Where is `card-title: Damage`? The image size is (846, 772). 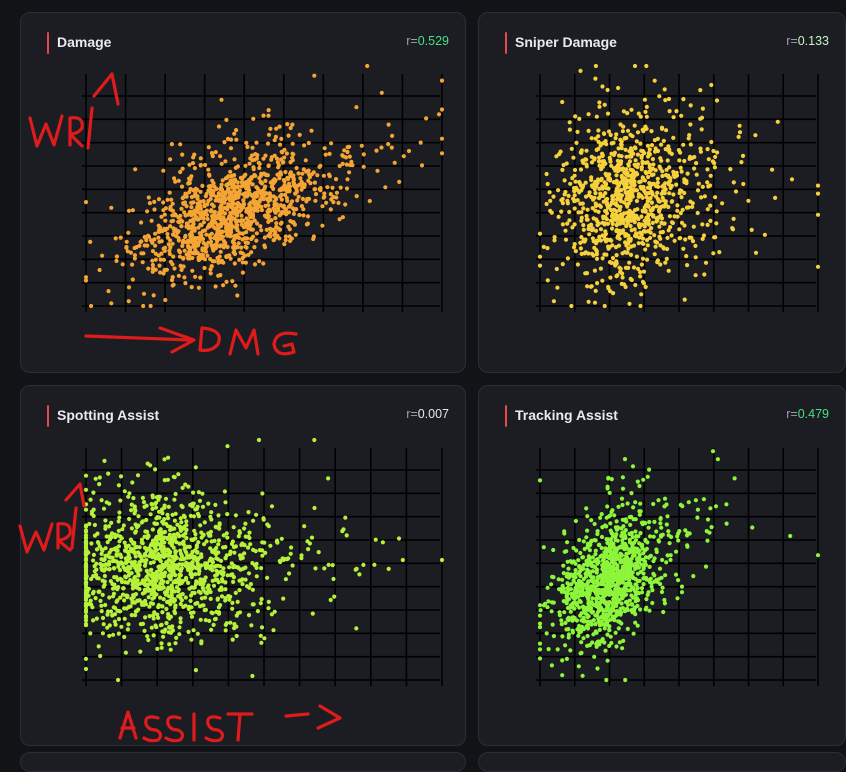 card-title: Damage is located at coordinates (79, 43).